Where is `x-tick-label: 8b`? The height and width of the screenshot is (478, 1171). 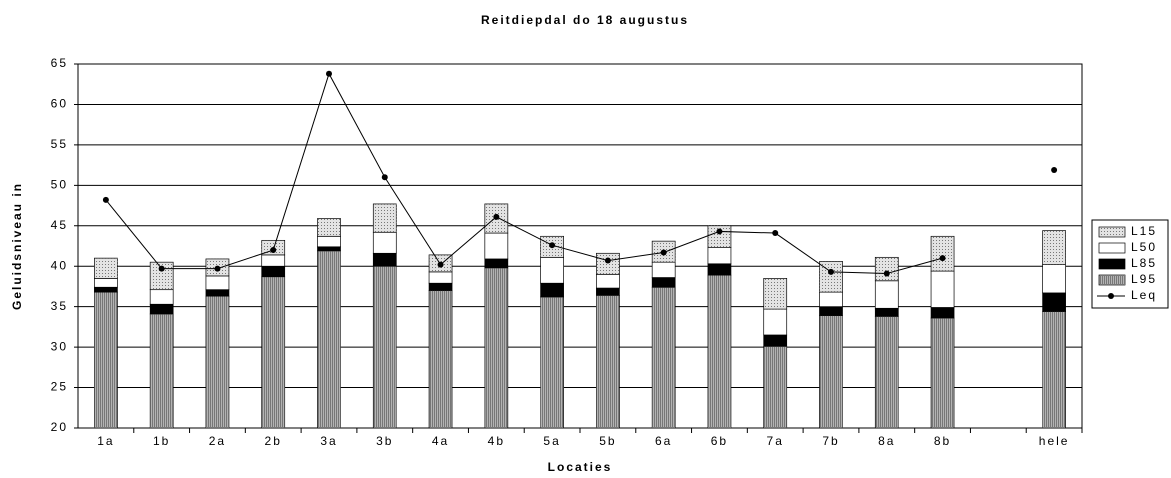 x-tick-label: 8b is located at coordinates (942, 441).